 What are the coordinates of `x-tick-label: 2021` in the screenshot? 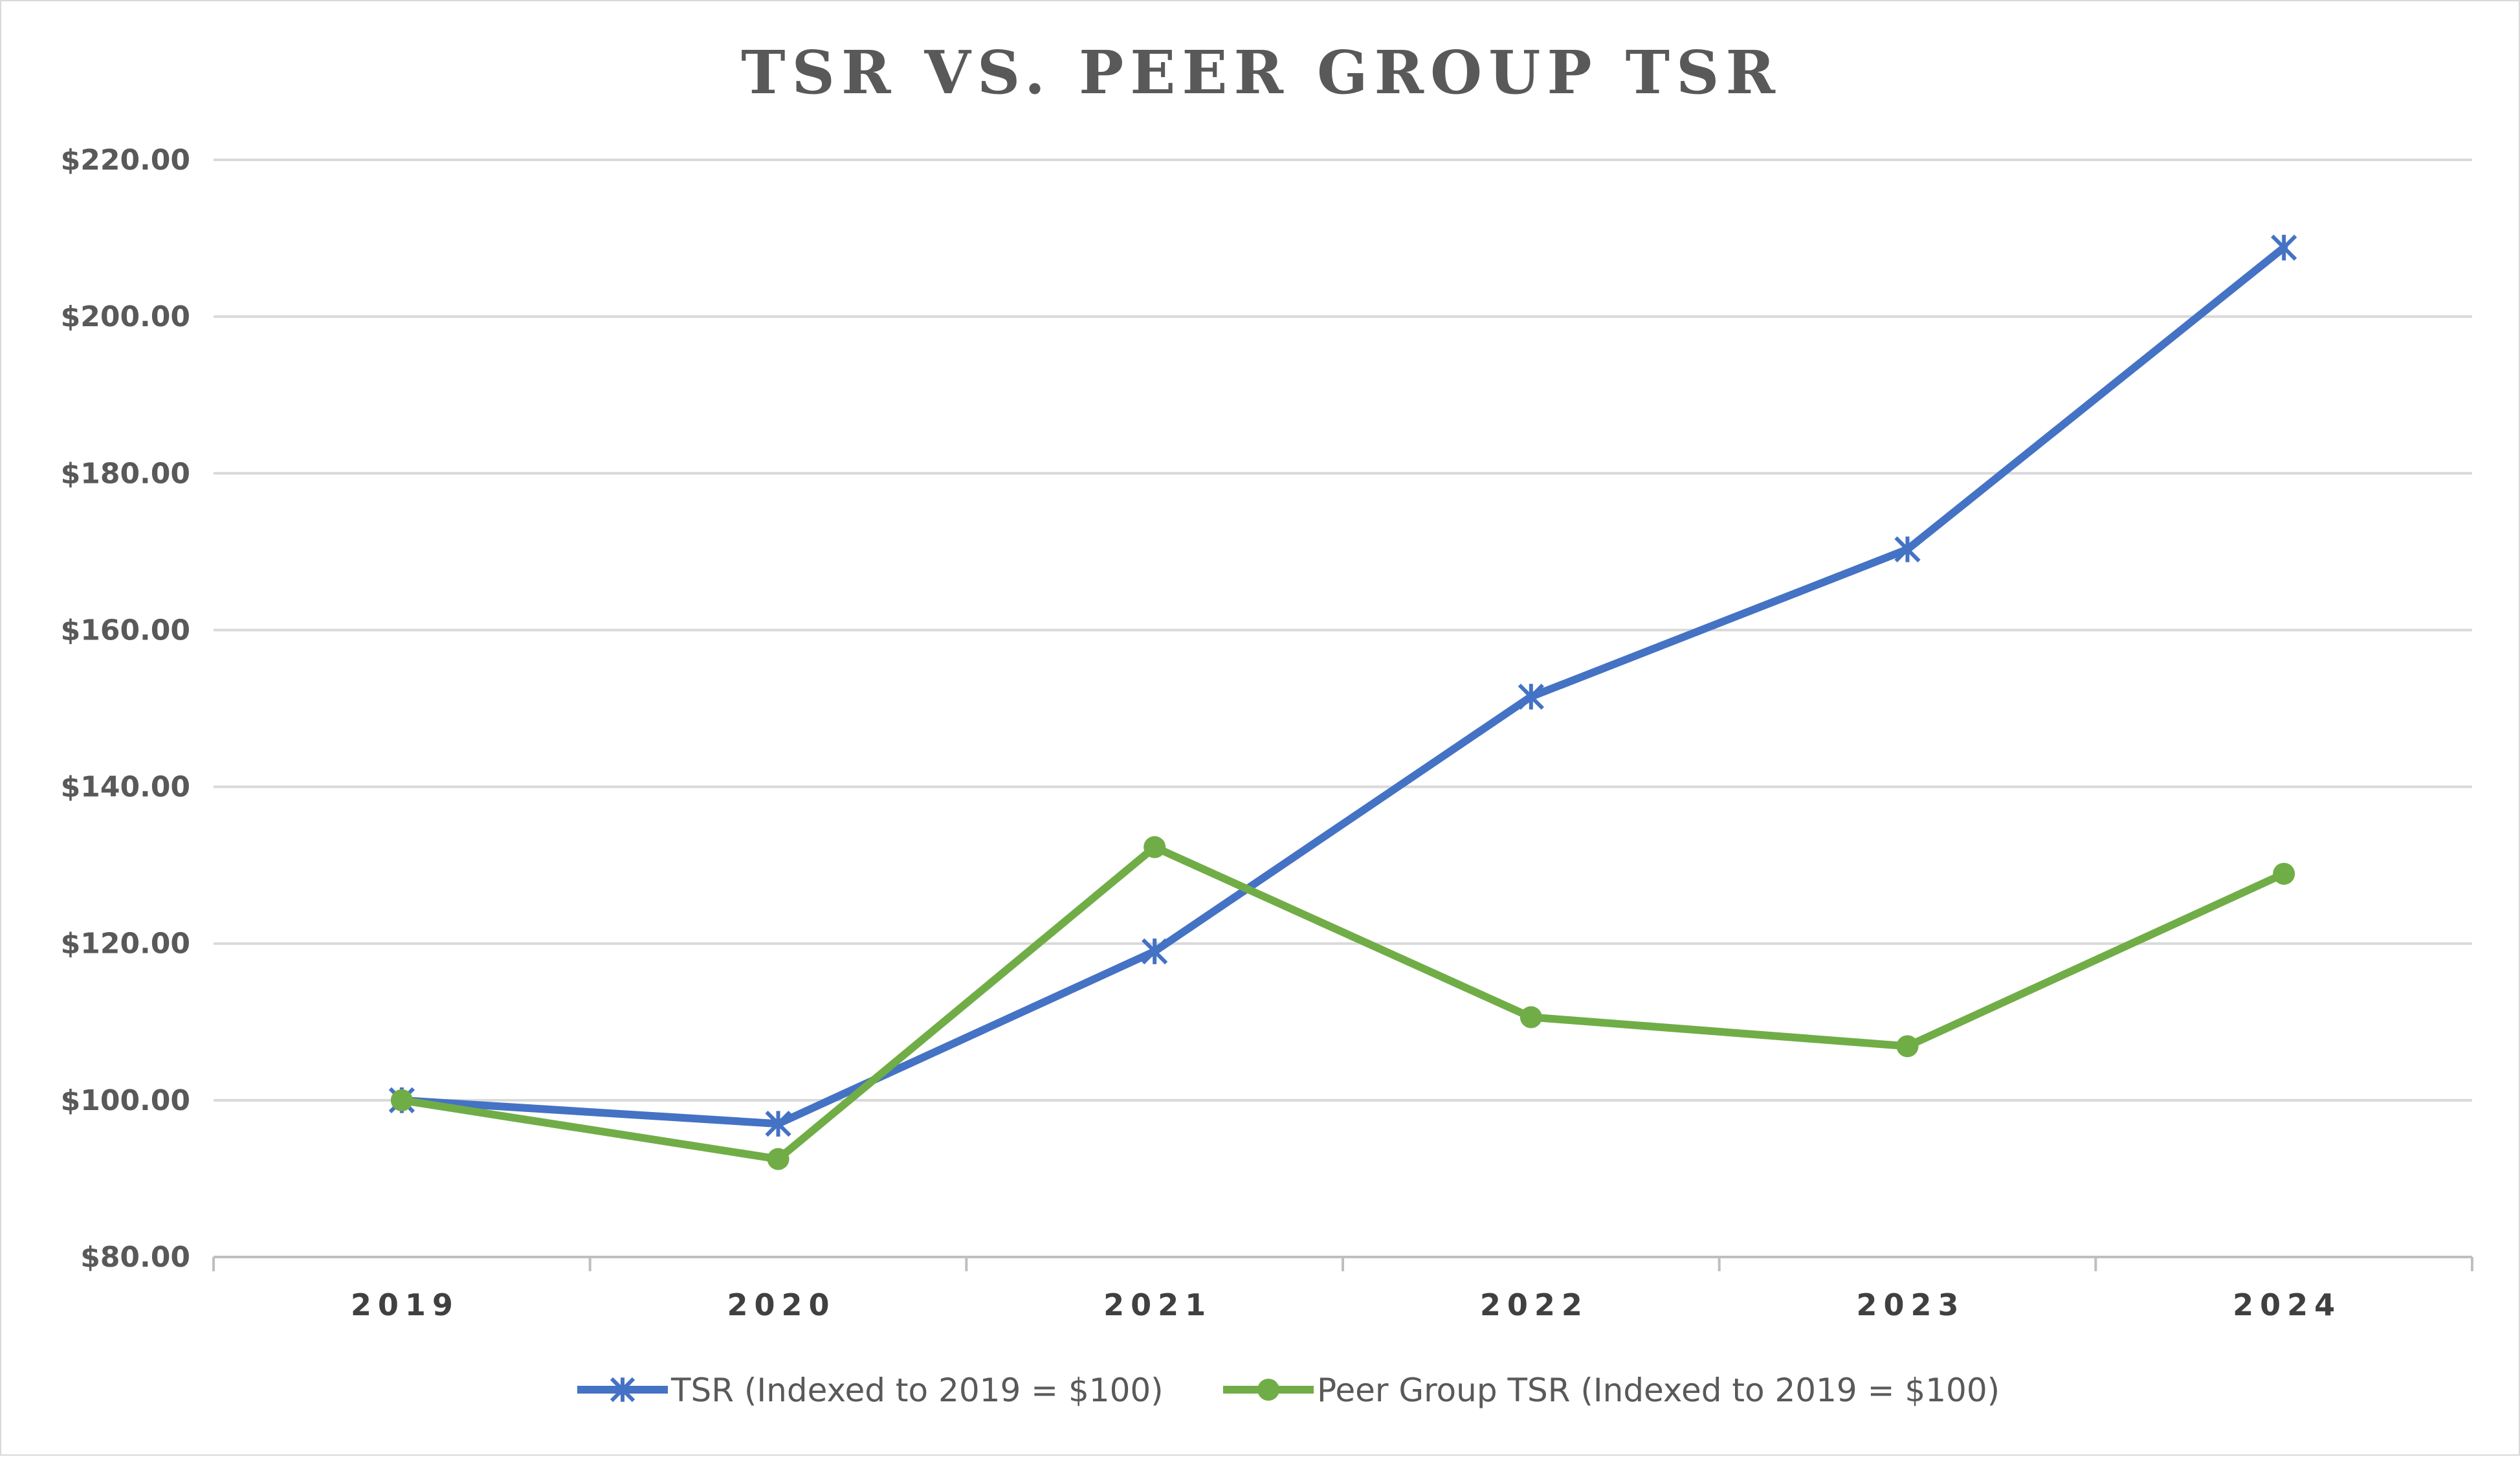 It's located at (1158, 1304).